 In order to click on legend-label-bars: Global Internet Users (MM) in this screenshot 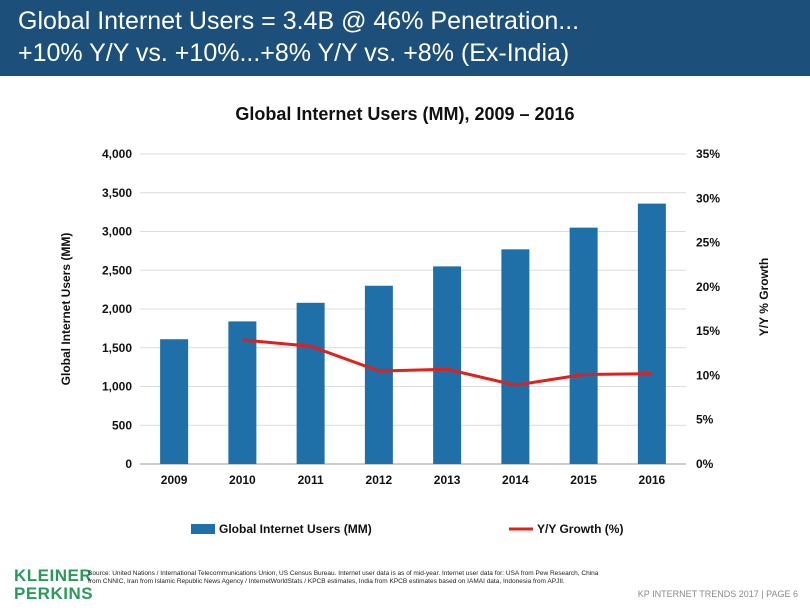, I will do `click(295, 529)`.